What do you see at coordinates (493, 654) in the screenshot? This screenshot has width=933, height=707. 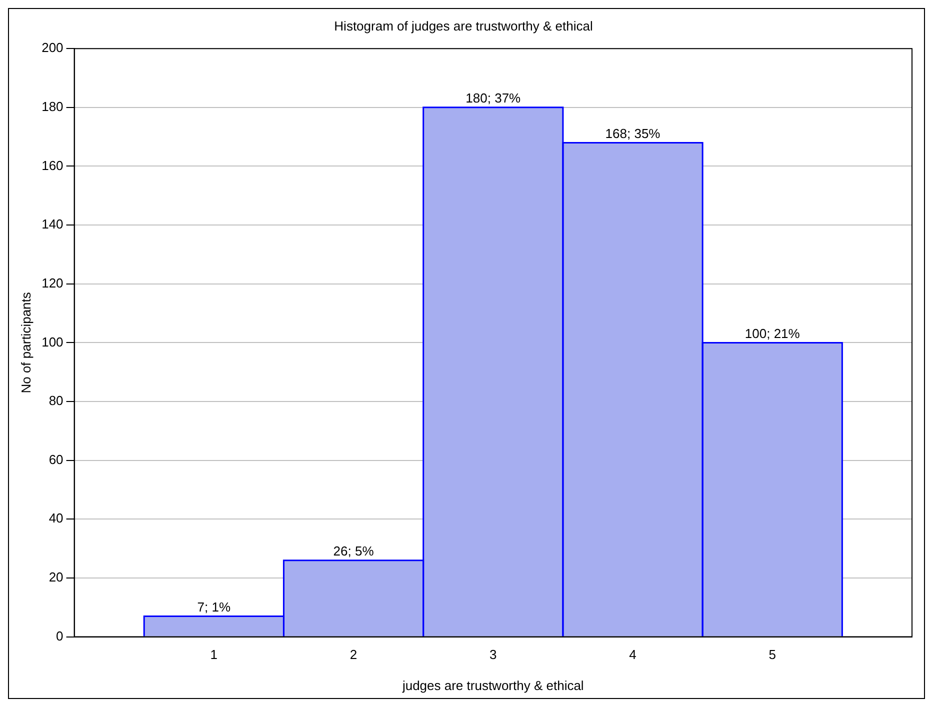 I see `x-tick-label: 3` at bounding box center [493, 654].